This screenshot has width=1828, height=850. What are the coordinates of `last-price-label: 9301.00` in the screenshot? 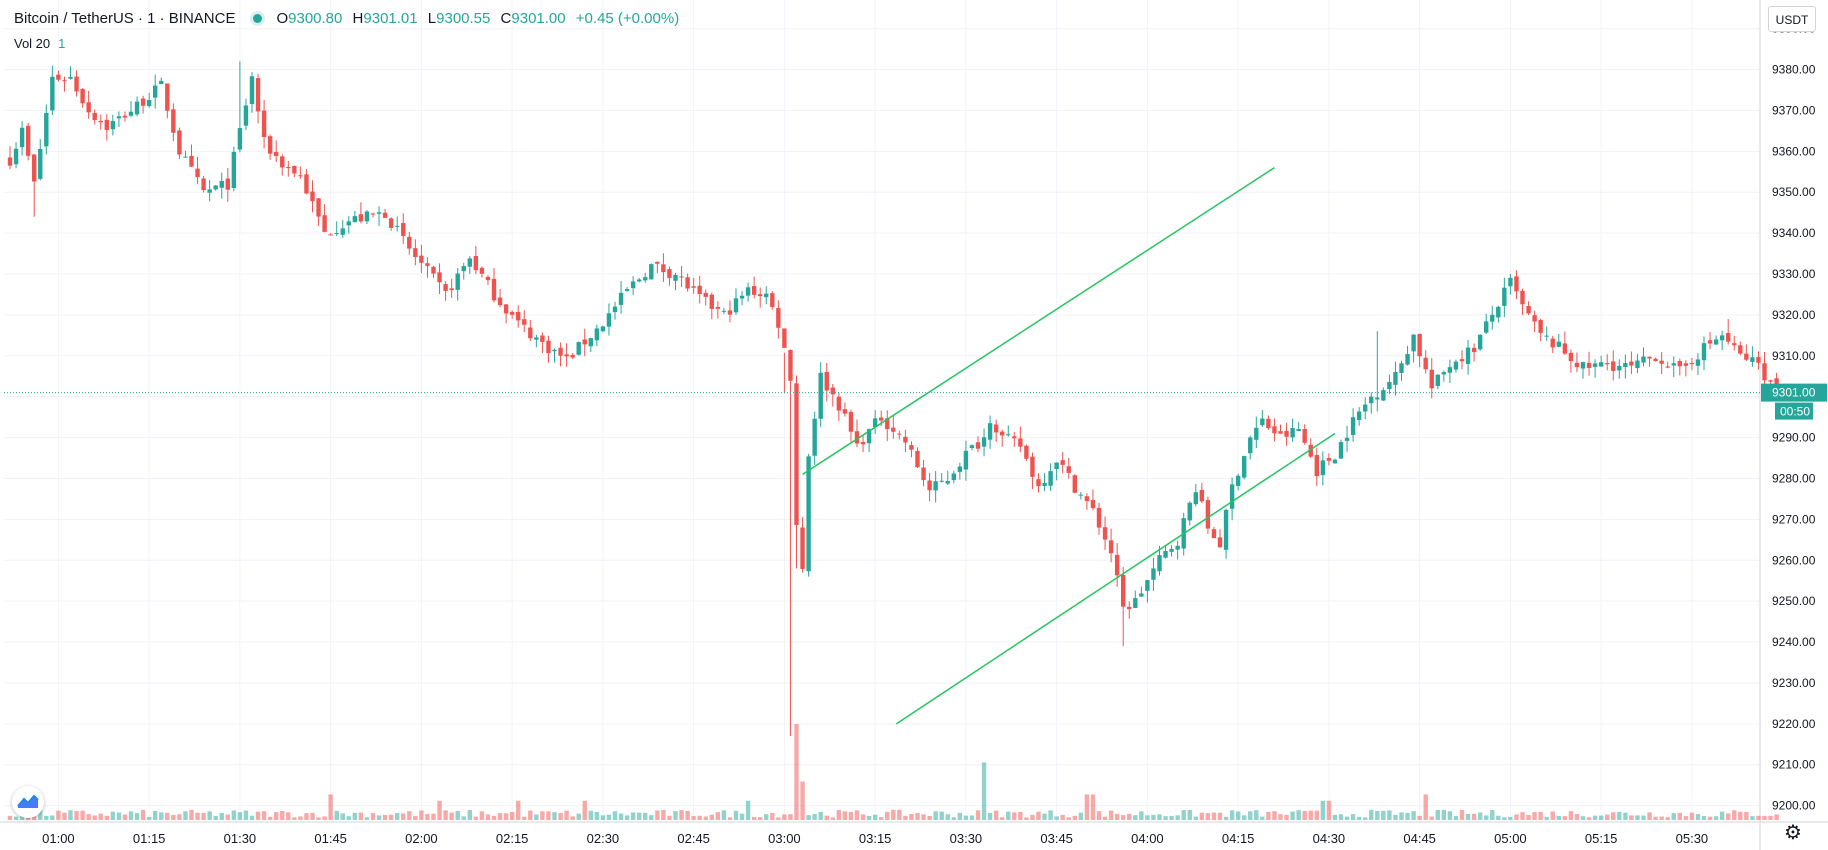 It's located at (1794, 393).